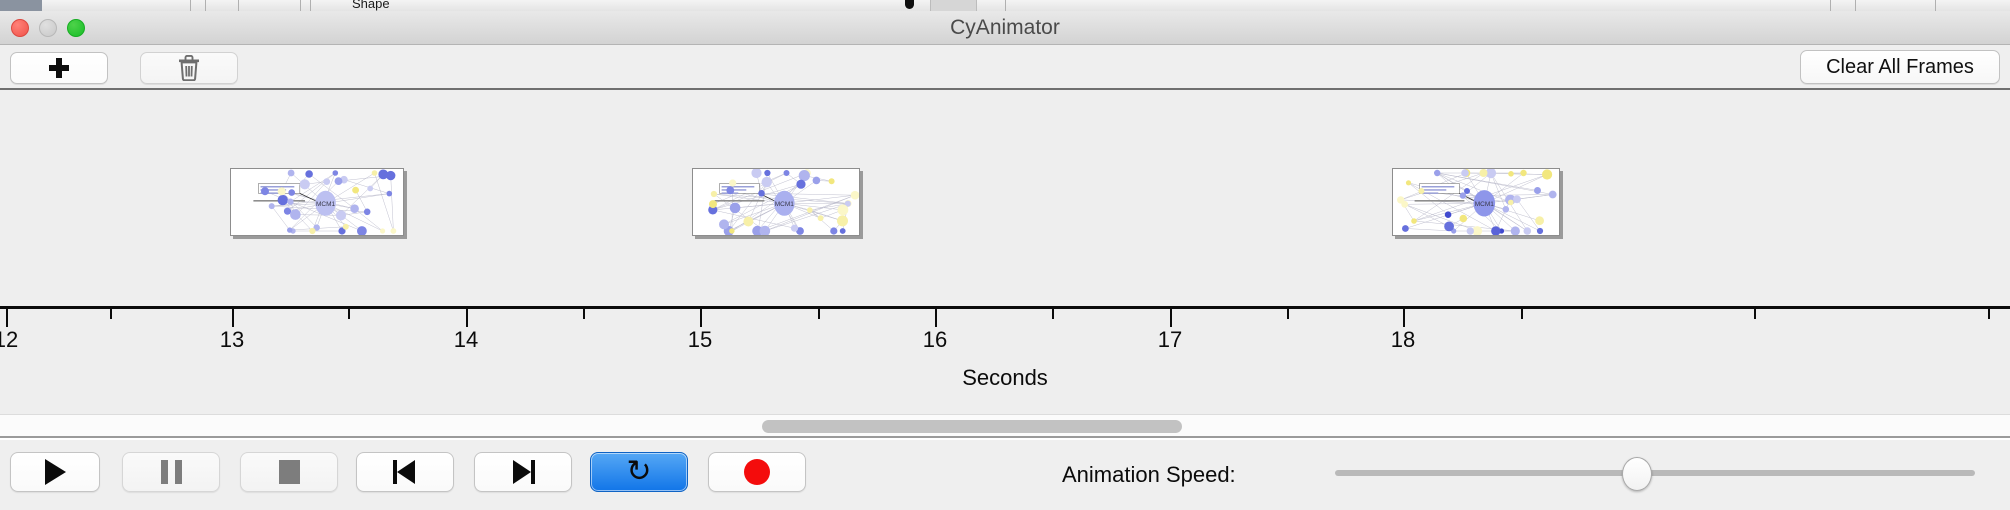 The height and width of the screenshot is (510, 2010). I want to click on next-frame-button, so click(523, 472).